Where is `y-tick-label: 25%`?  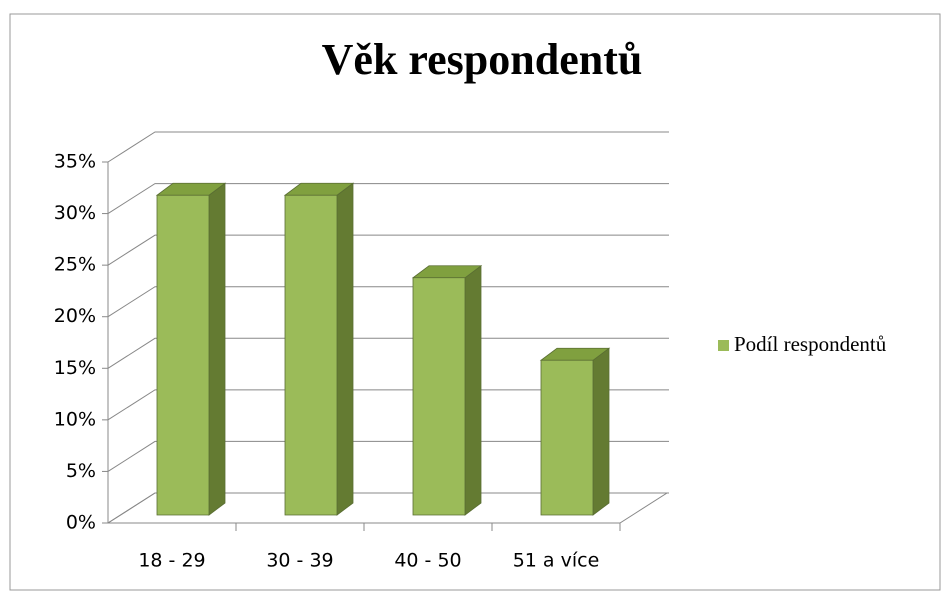
y-tick-label: 25% is located at coordinates (75, 265).